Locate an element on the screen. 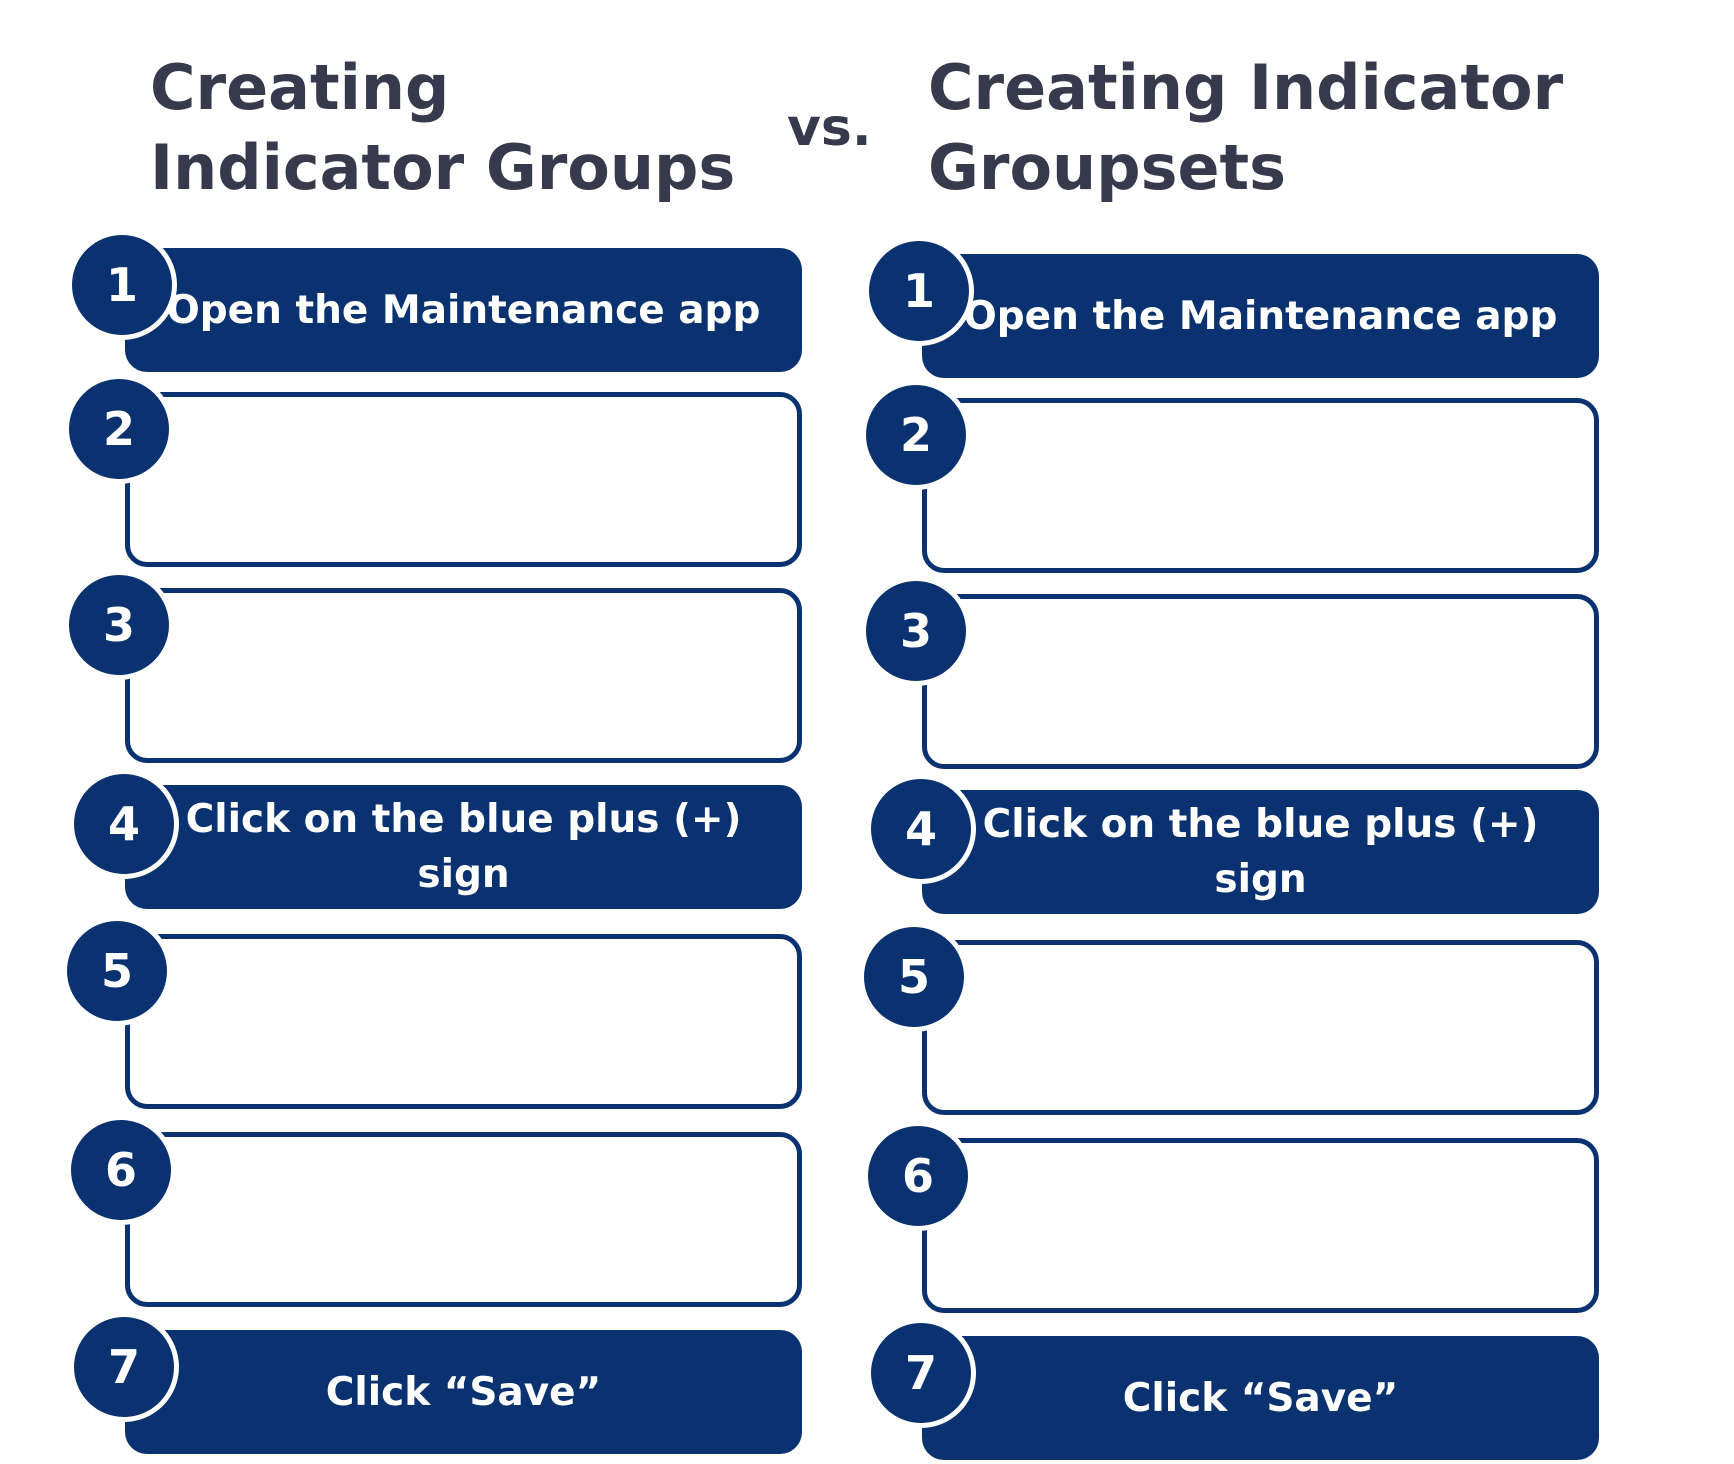 The width and height of the screenshot is (1734, 1464). left-column-title: Creating Indicator Groups is located at coordinates (443, 127).